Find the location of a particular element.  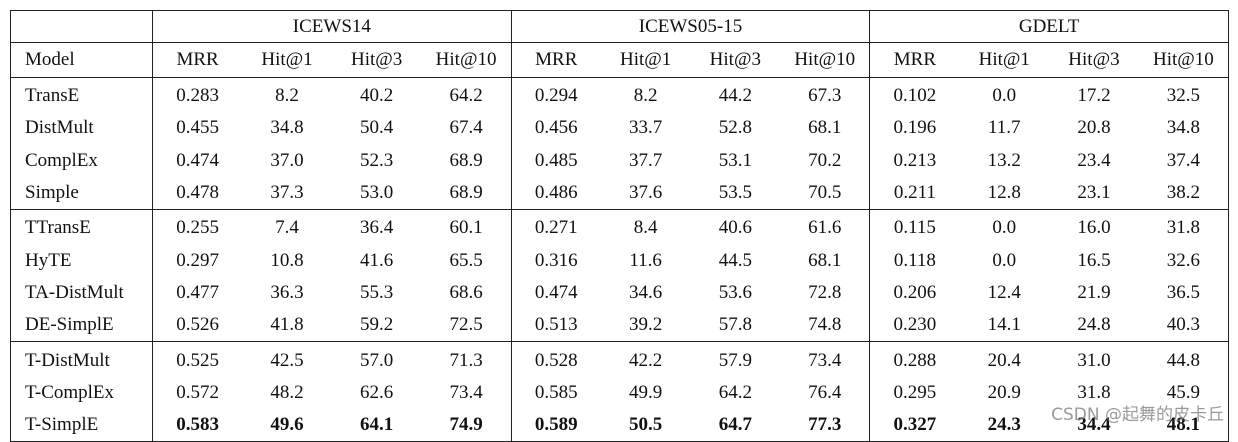

metric-cell: 44.8 is located at coordinates (1183, 359).